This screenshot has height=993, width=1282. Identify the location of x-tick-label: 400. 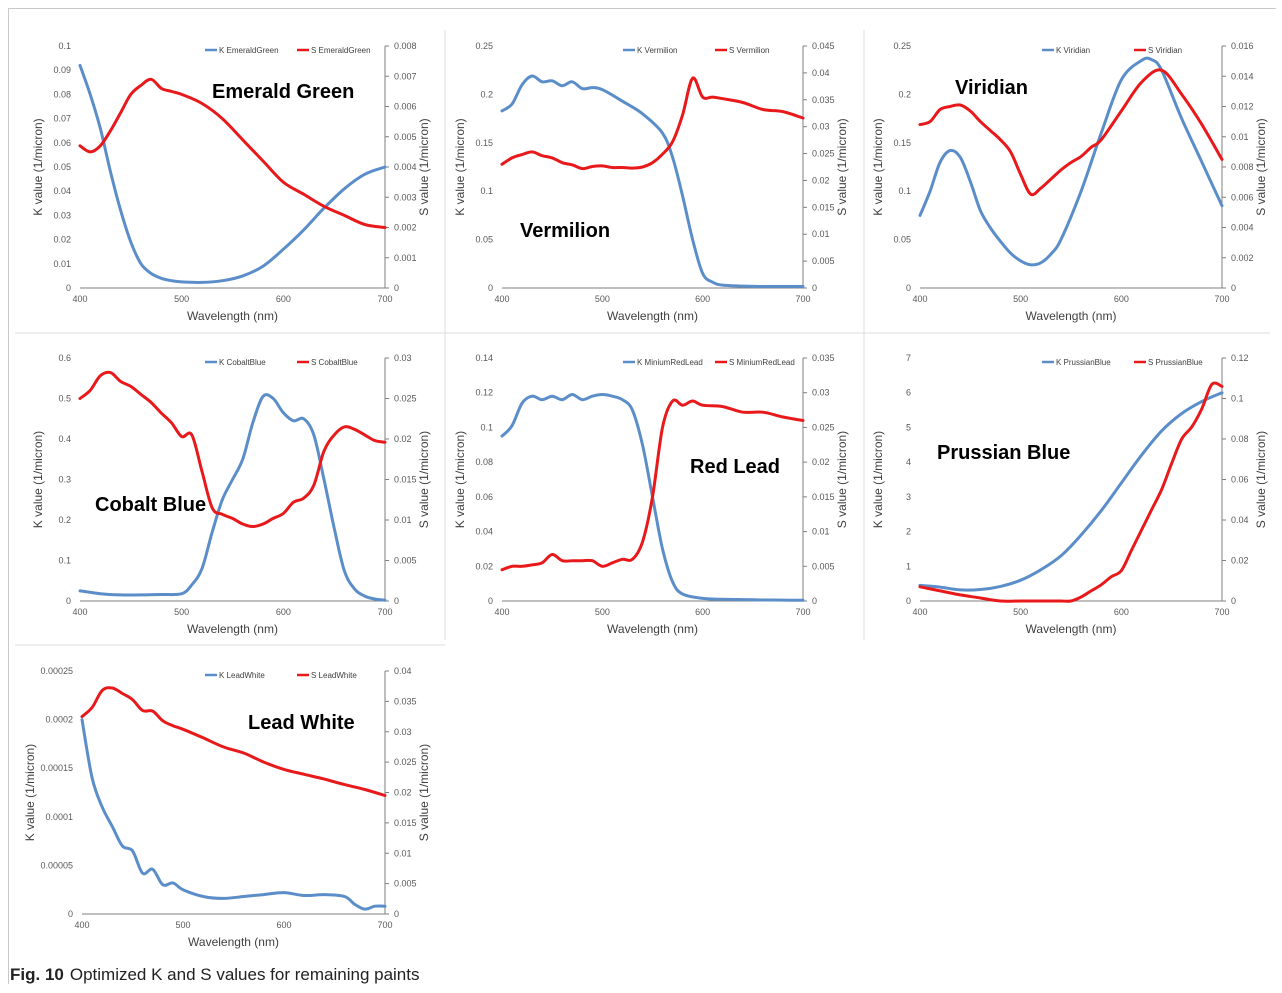
(919, 612).